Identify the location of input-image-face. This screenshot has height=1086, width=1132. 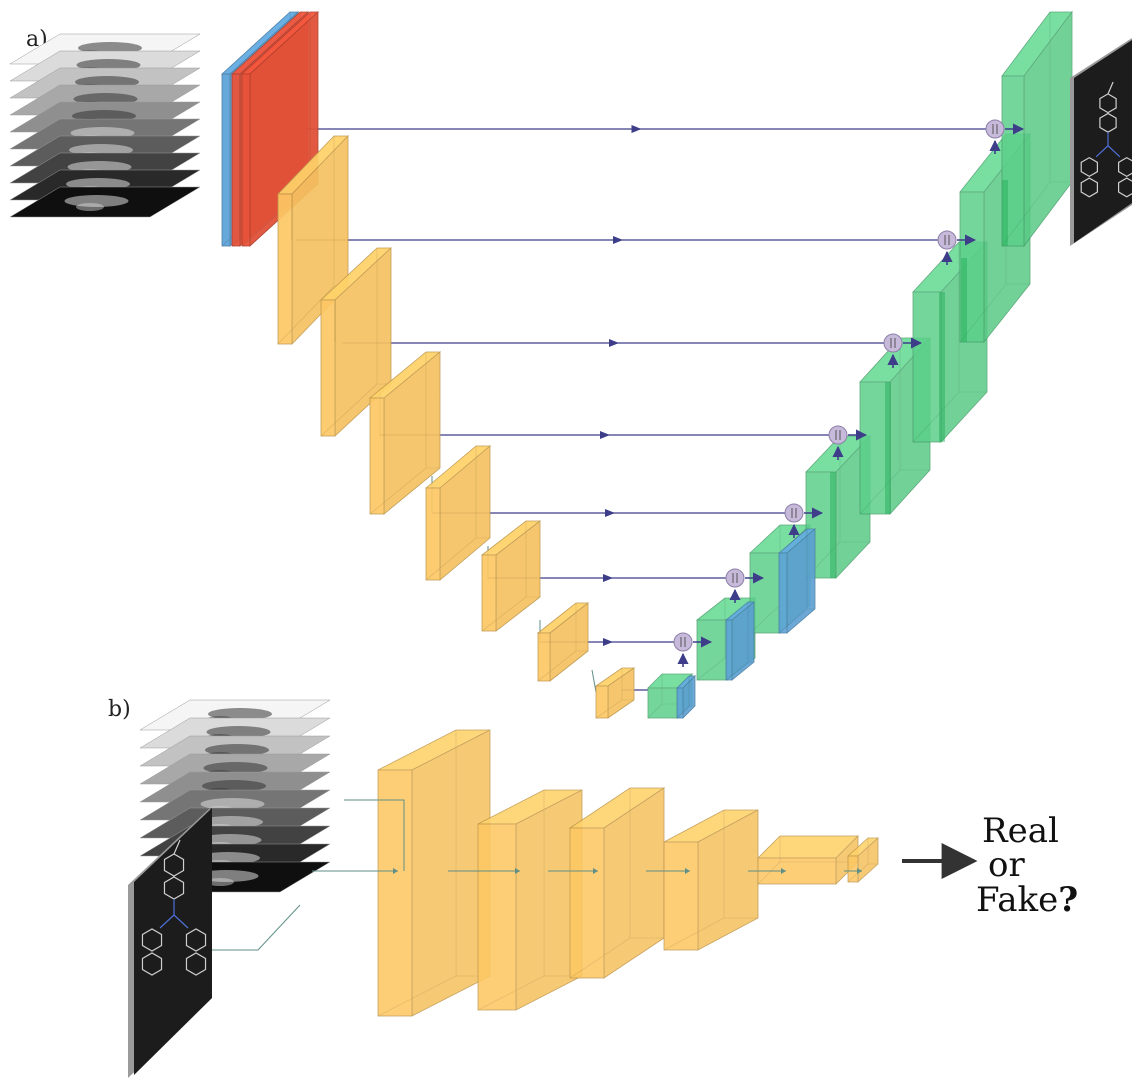
(173, 941).